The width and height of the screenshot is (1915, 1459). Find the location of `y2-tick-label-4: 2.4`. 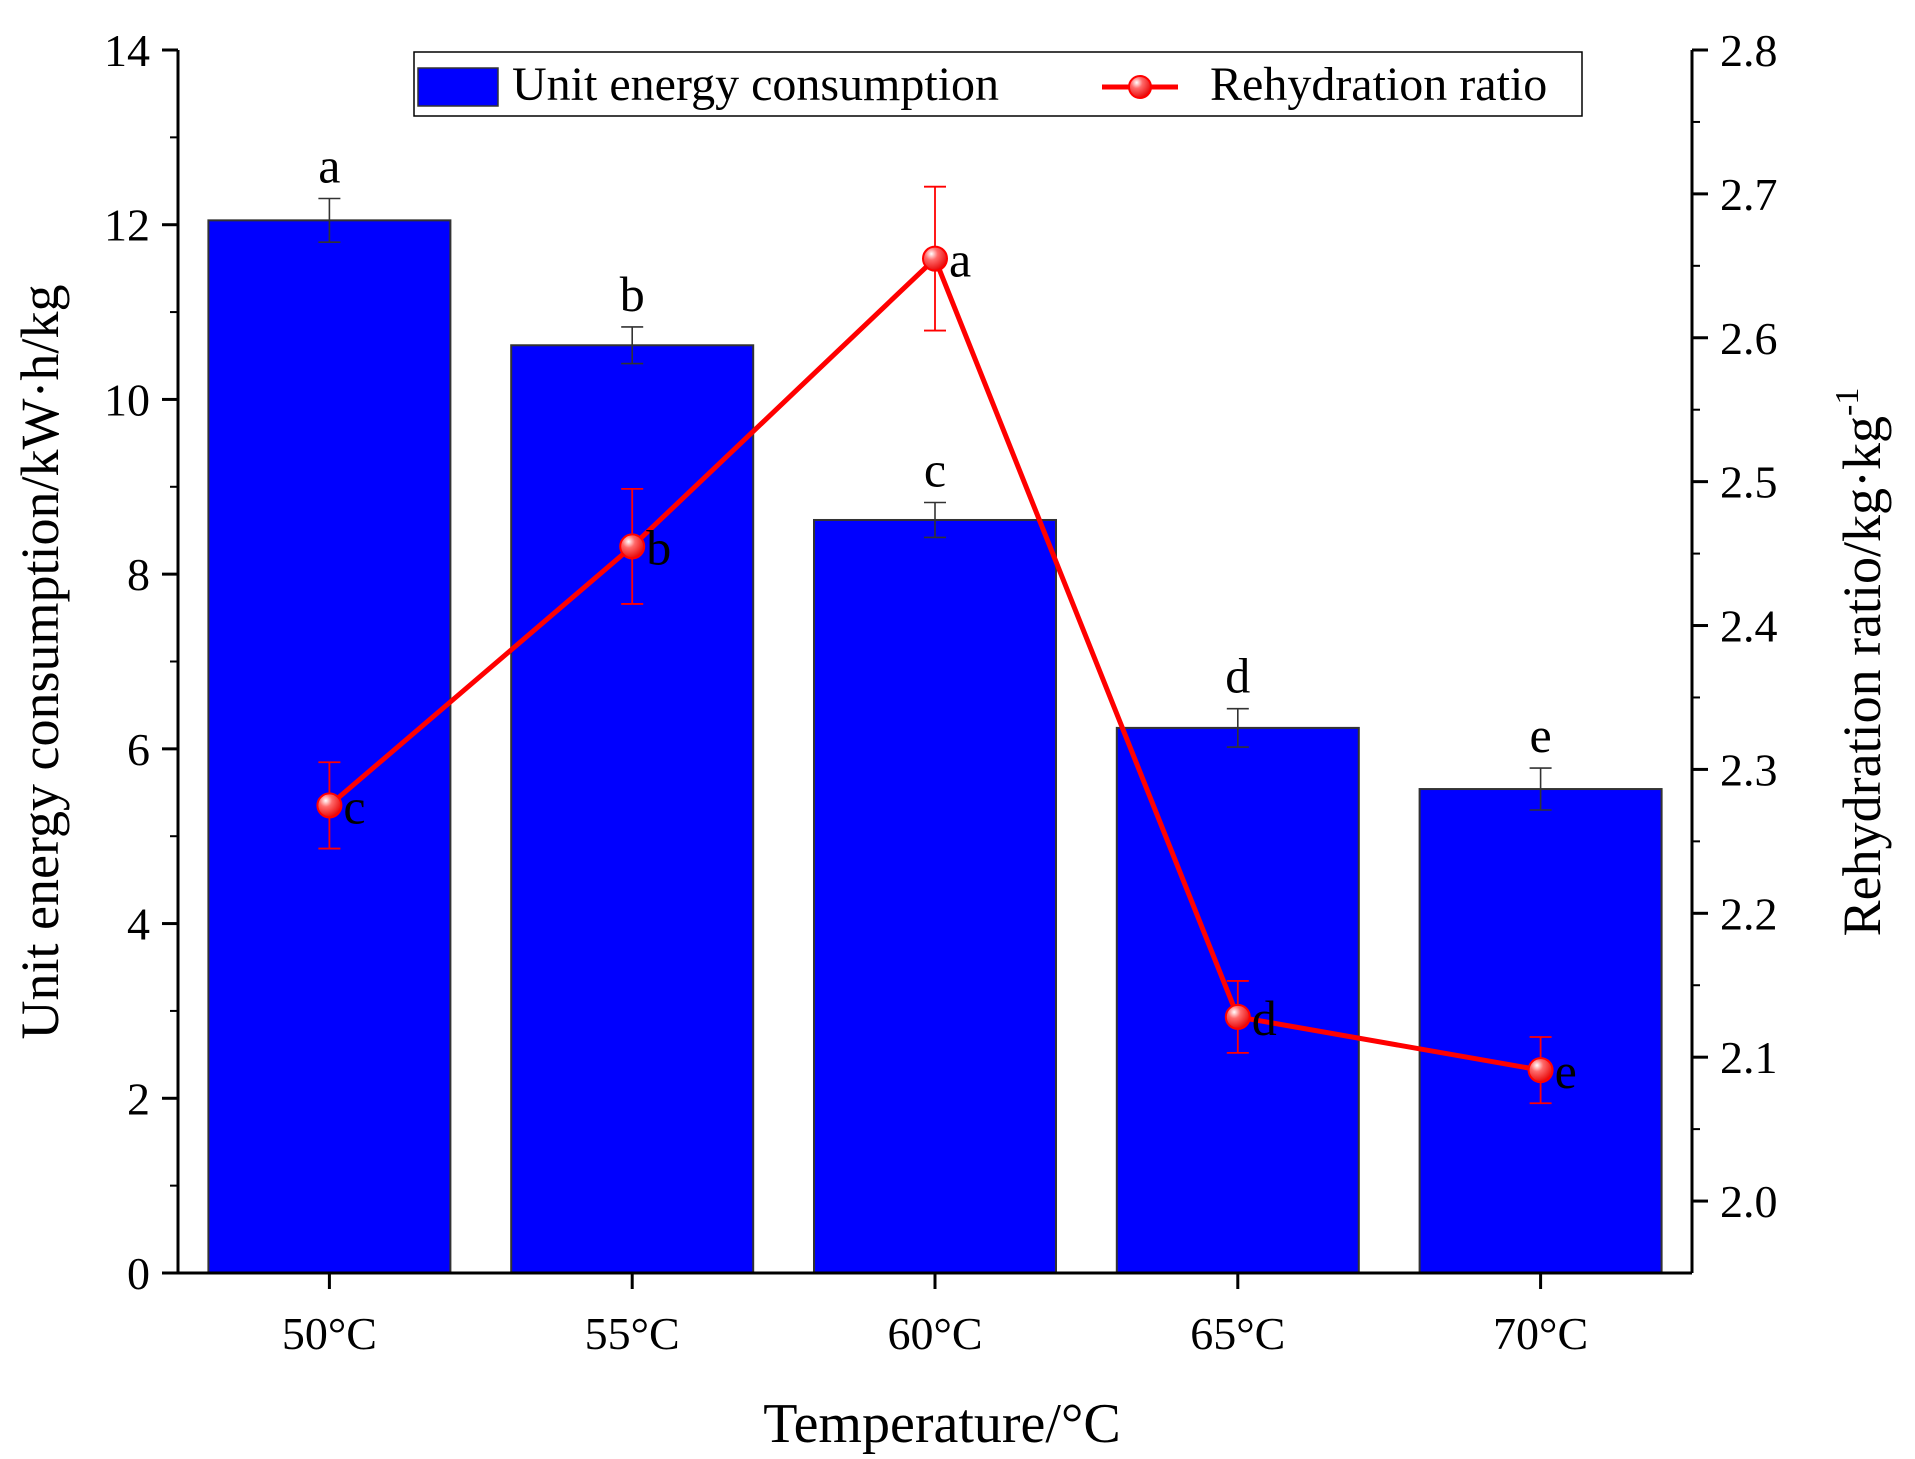

y2-tick-label-4: 2.4 is located at coordinates (1749, 626).